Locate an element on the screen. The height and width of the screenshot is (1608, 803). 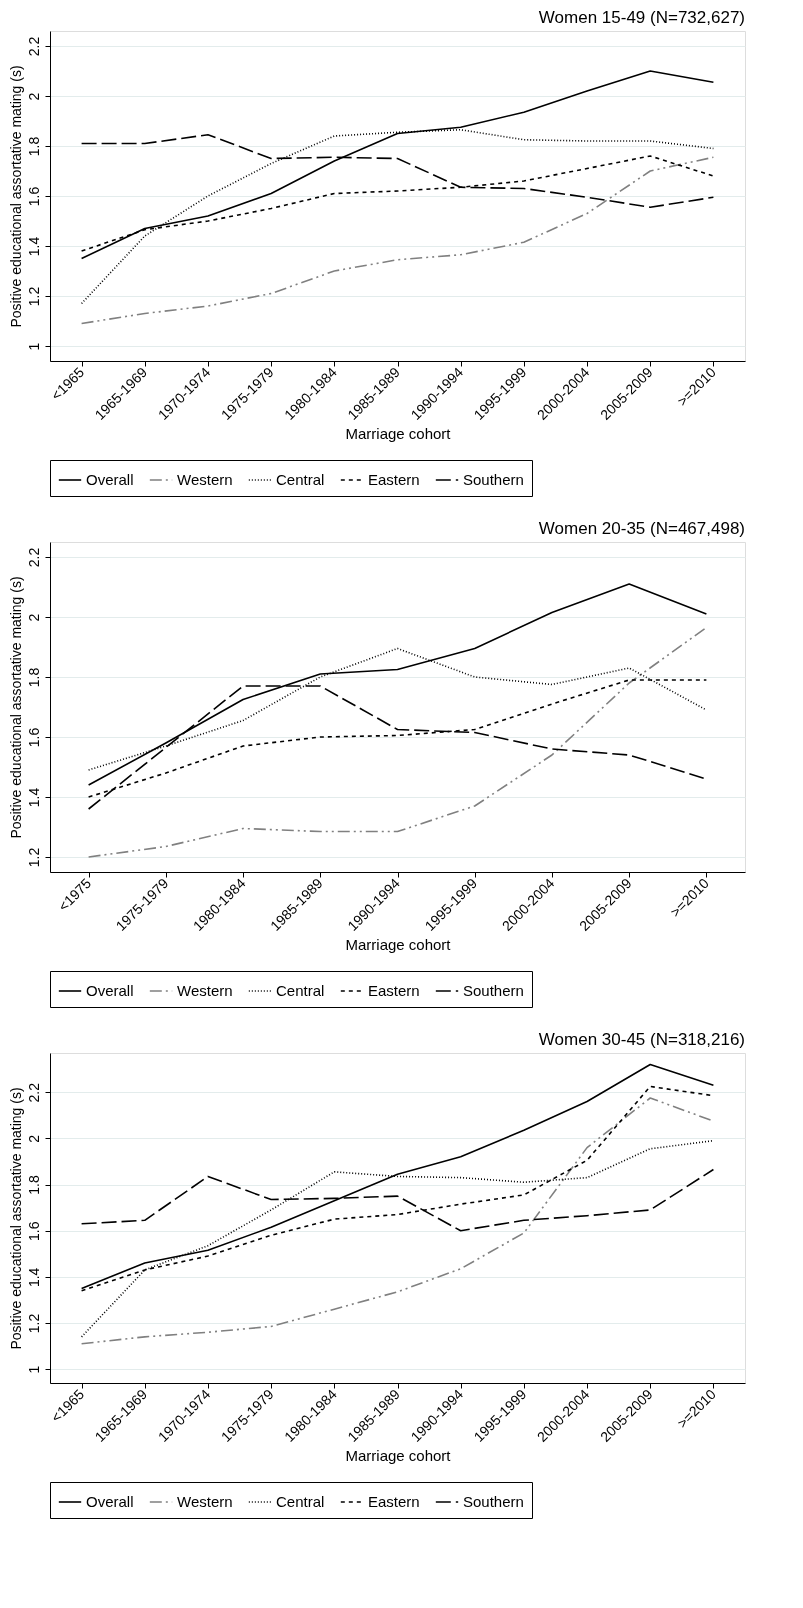
chart-title: Women 30-45 (N=318,216) is located at coordinates (641, 1039).